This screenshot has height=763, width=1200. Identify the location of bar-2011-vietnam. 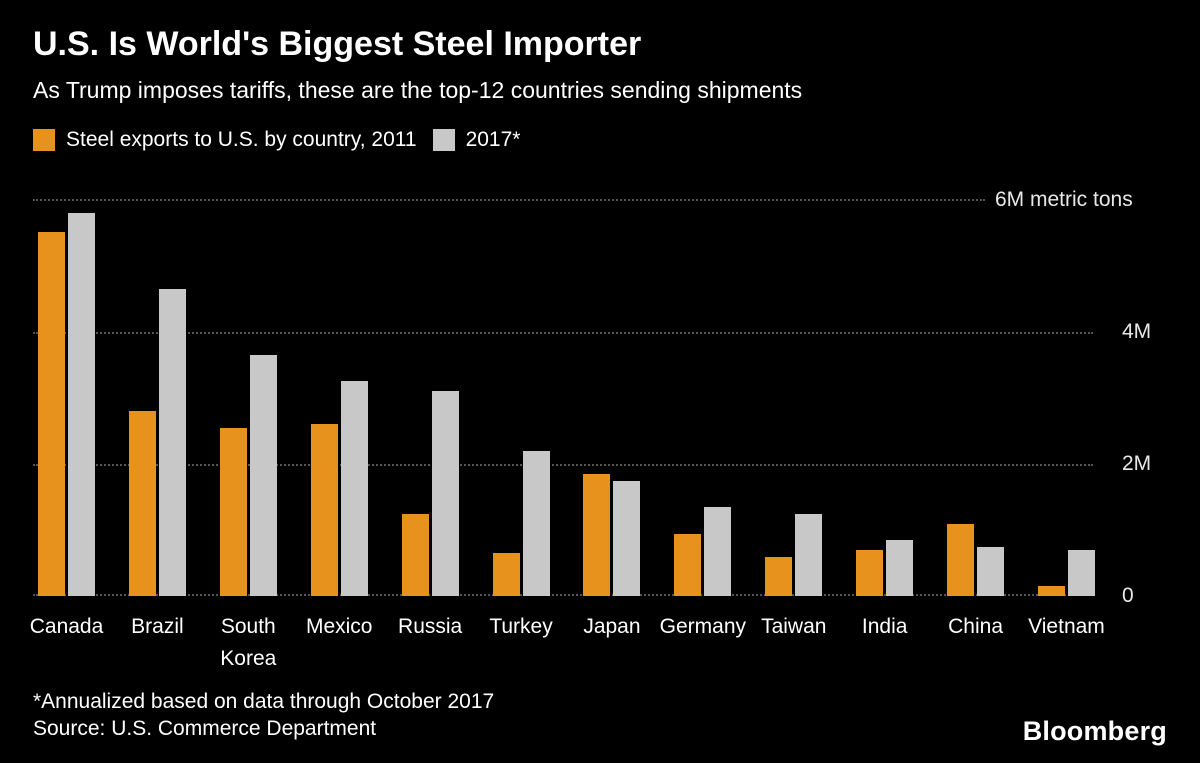
(1051, 591).